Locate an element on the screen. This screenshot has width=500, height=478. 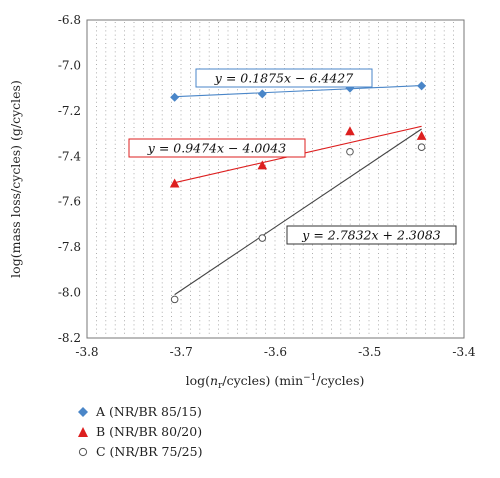
y-tick-label: -8.2 is located at coordinates (69, 338).